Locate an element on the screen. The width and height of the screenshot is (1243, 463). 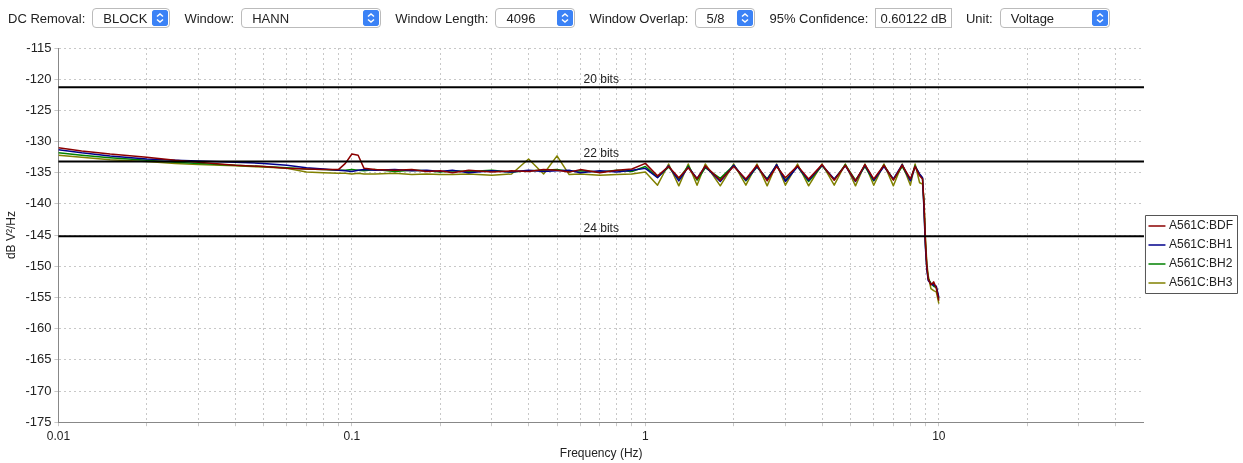
legend-label: A561C:BH2 is located at coordinates (1200, 263).